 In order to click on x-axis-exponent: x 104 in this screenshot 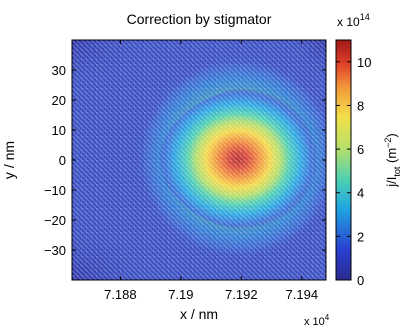, I will do `click(317, 320)`.